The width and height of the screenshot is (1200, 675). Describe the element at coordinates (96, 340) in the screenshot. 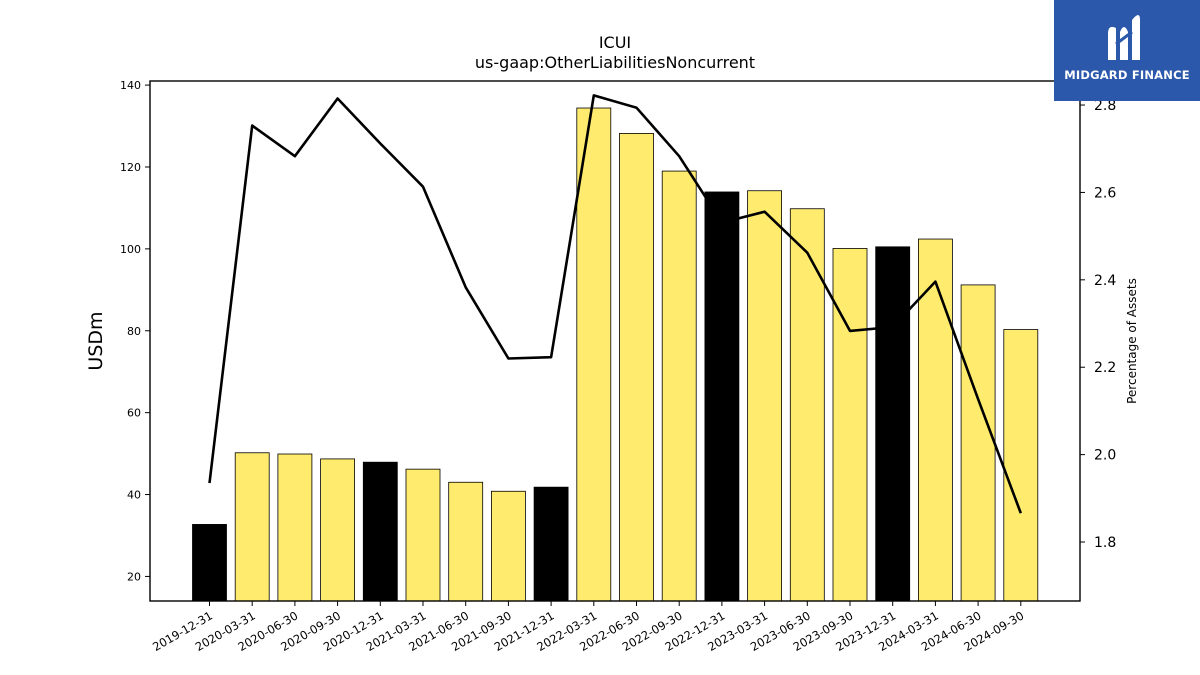

I see `y-axis-label: USDm` at that location.